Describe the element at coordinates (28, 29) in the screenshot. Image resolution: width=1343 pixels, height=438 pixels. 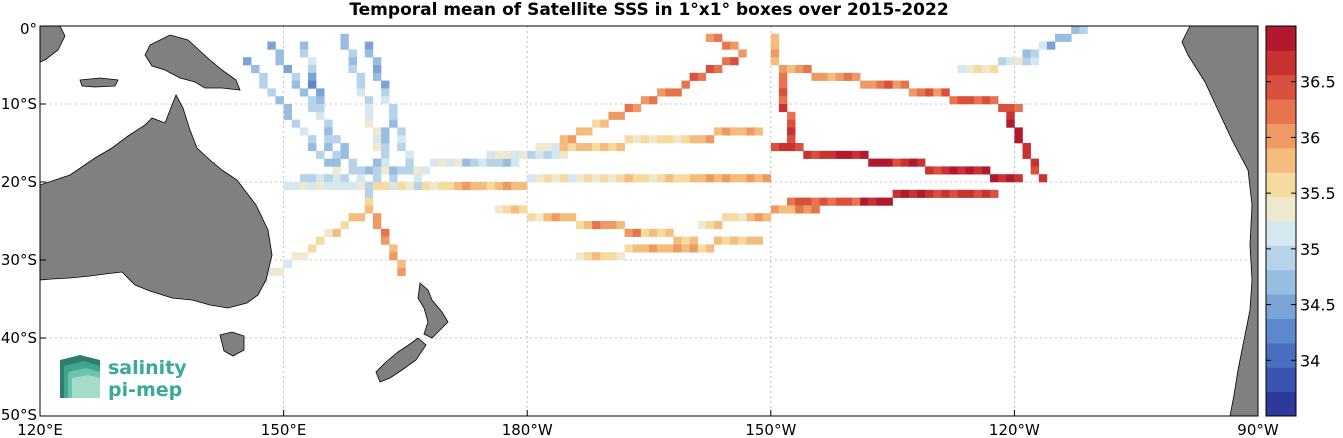
I see `lat-tick-label: 0°` at that location.